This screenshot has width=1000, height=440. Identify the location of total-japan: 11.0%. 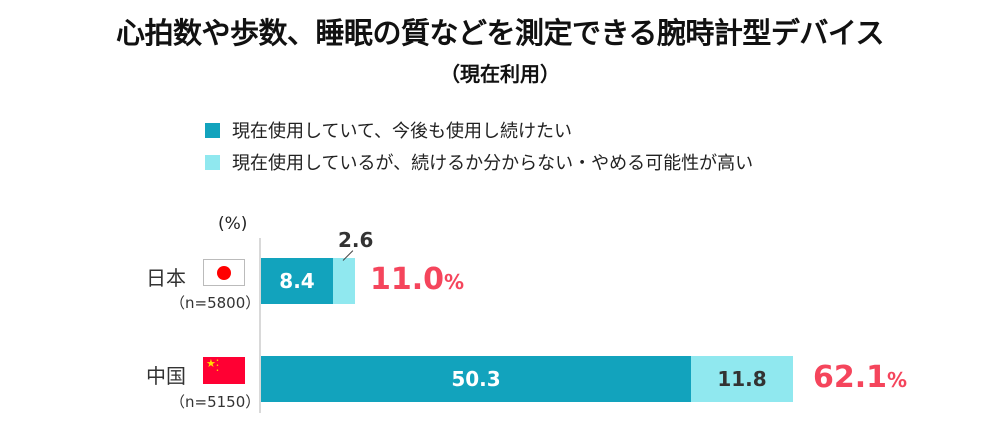
(417, 279).